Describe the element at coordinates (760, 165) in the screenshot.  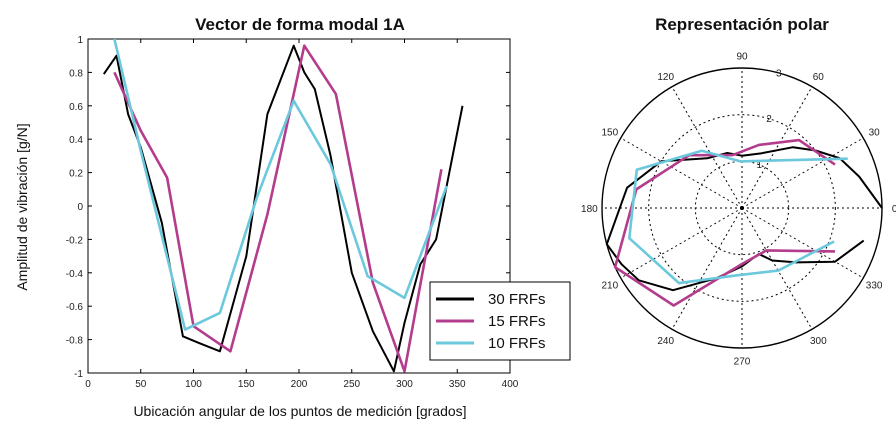
I see `polar-radius-label: 1` at that location.